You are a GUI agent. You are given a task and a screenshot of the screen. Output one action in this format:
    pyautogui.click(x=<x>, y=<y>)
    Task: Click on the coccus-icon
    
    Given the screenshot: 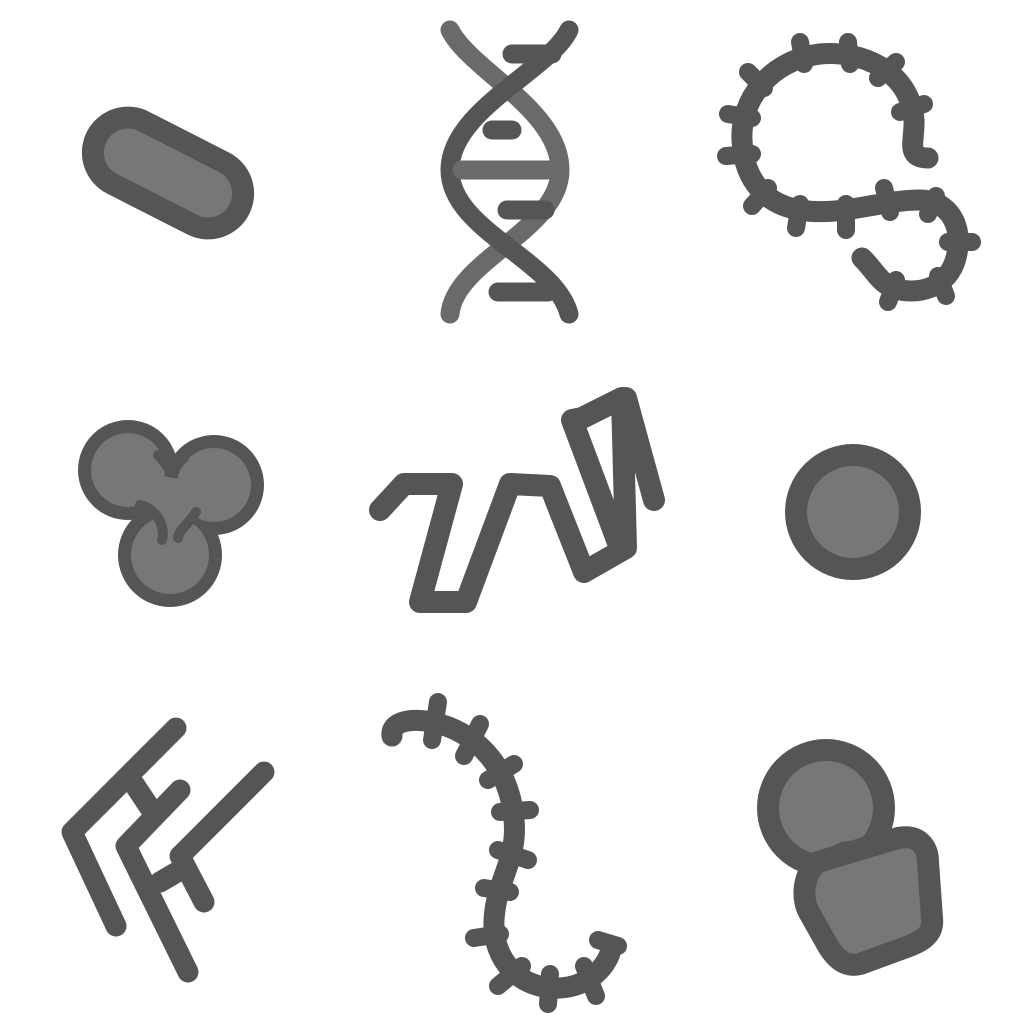 What is the action you would take?
    pyautogui.click(x=853, y=512)
    